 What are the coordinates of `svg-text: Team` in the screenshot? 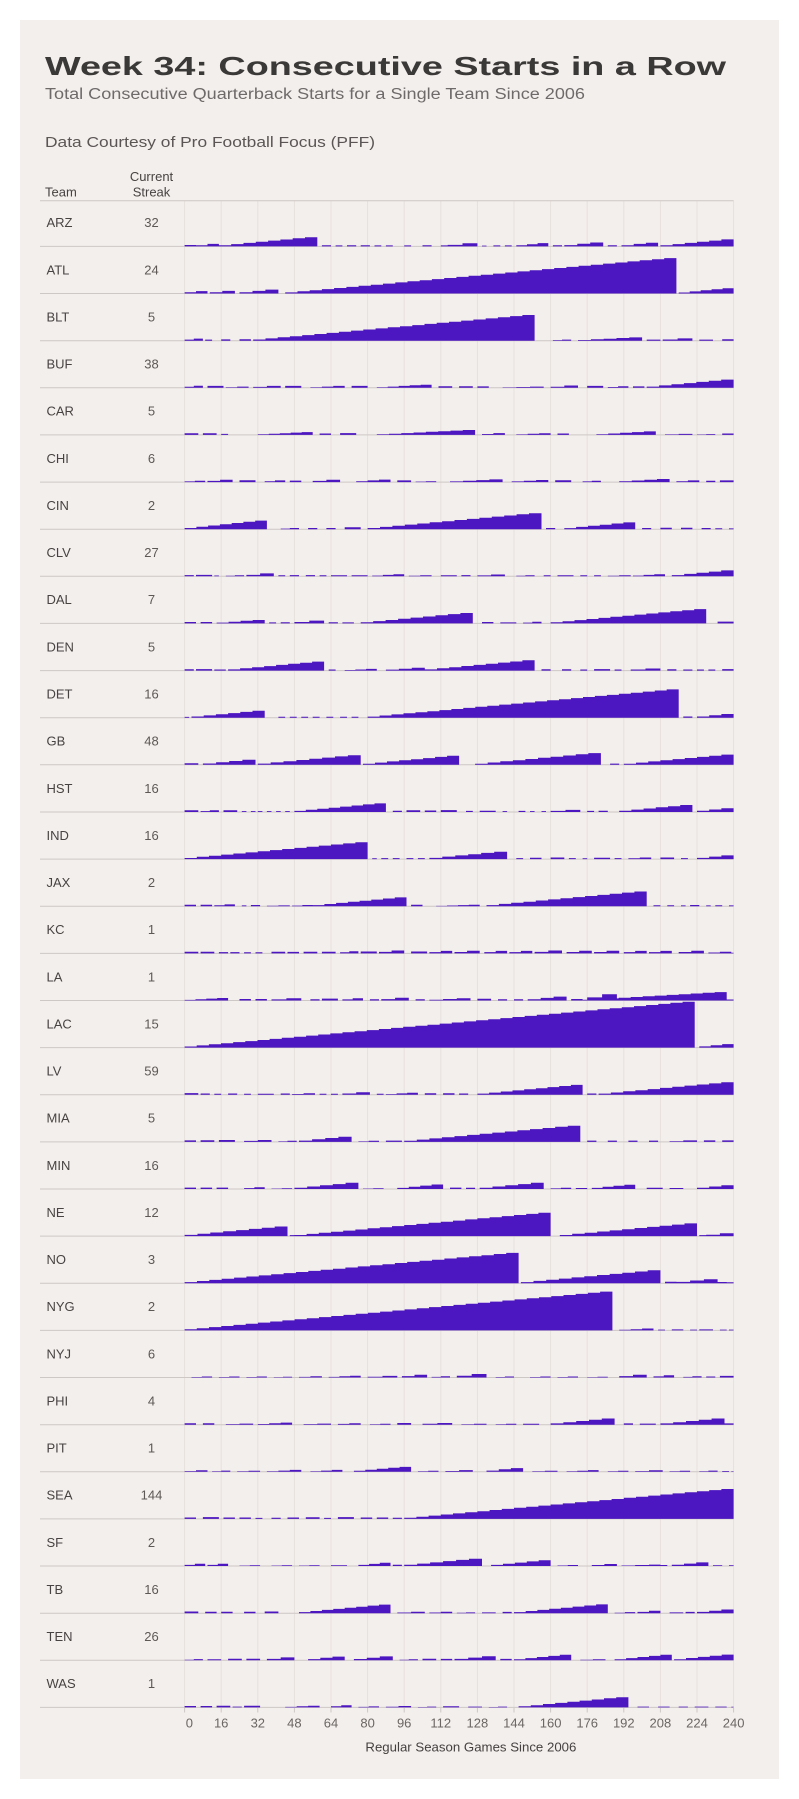 It's located at (61, 192).